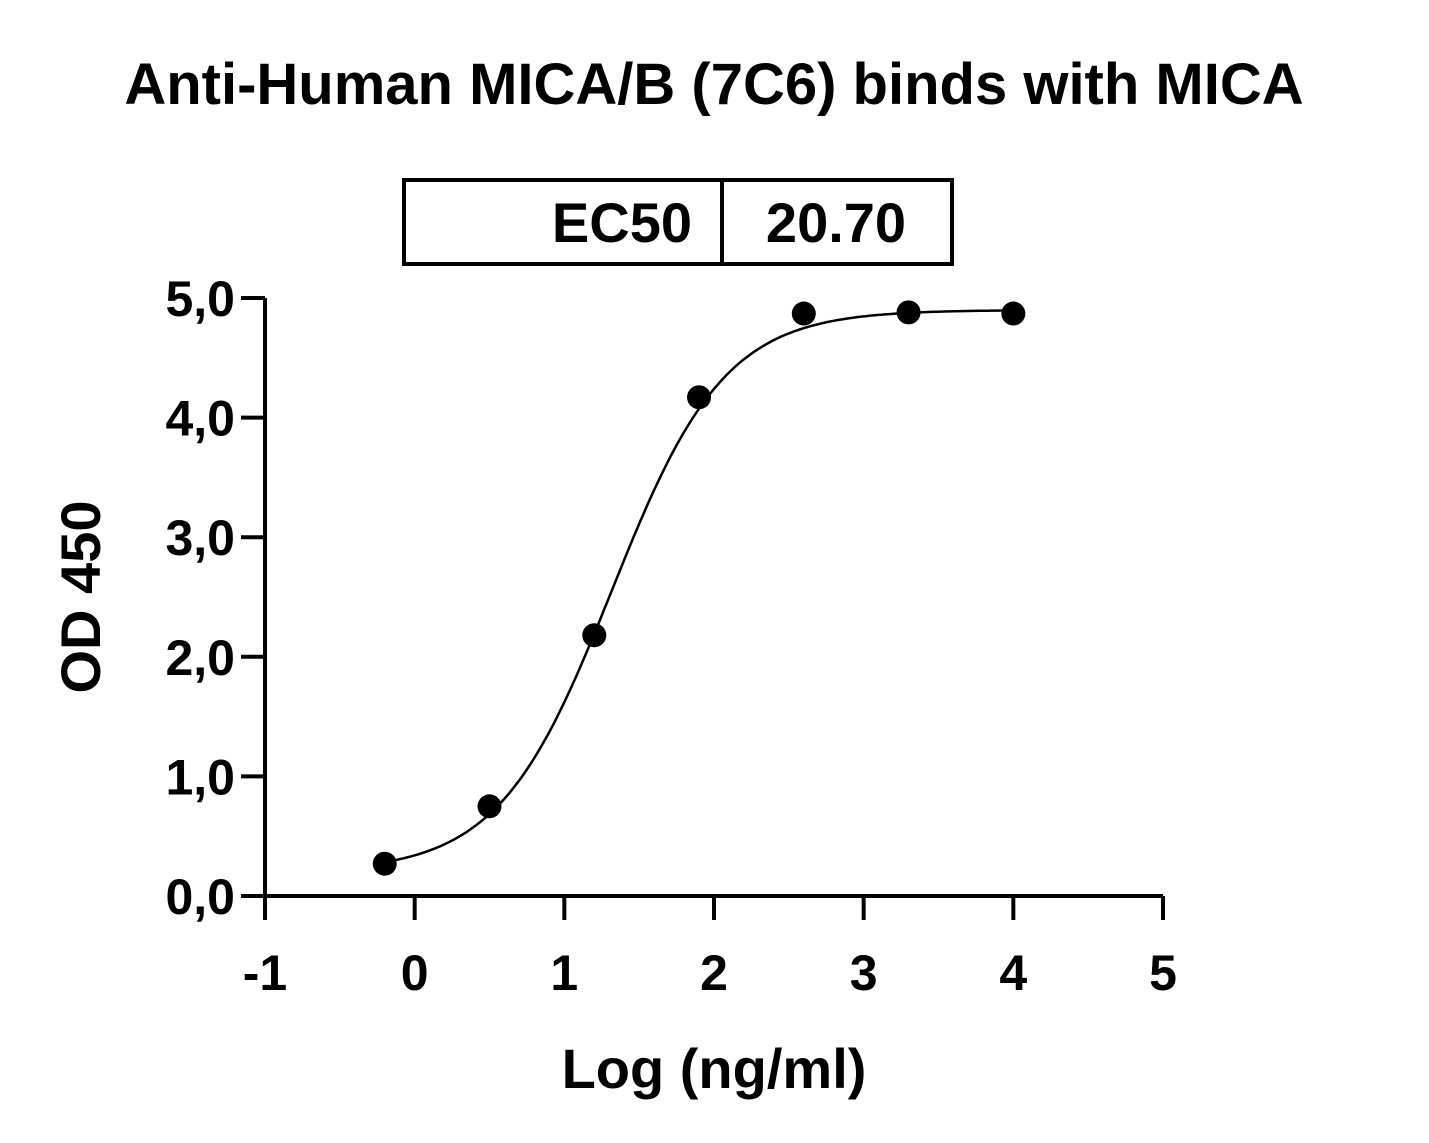 This screenshot has width=1429, height=1143. What do you see at coordinates (864, 973) in the screenshot?
I see `x-tick-label: 3` at bounding box center [864, 973].